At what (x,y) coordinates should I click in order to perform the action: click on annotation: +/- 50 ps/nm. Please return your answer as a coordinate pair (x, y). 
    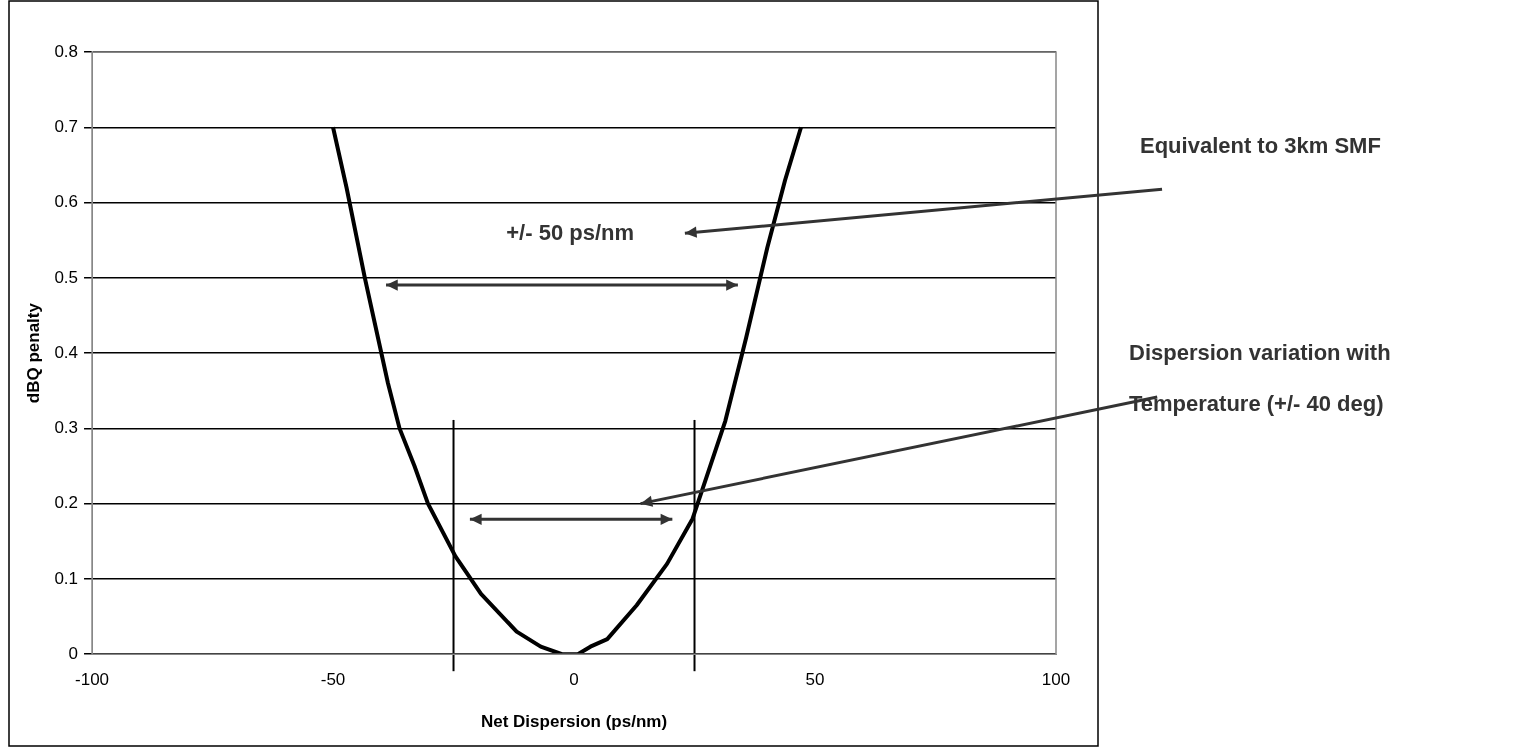
    Looking at the image, I should click on (570, 232).